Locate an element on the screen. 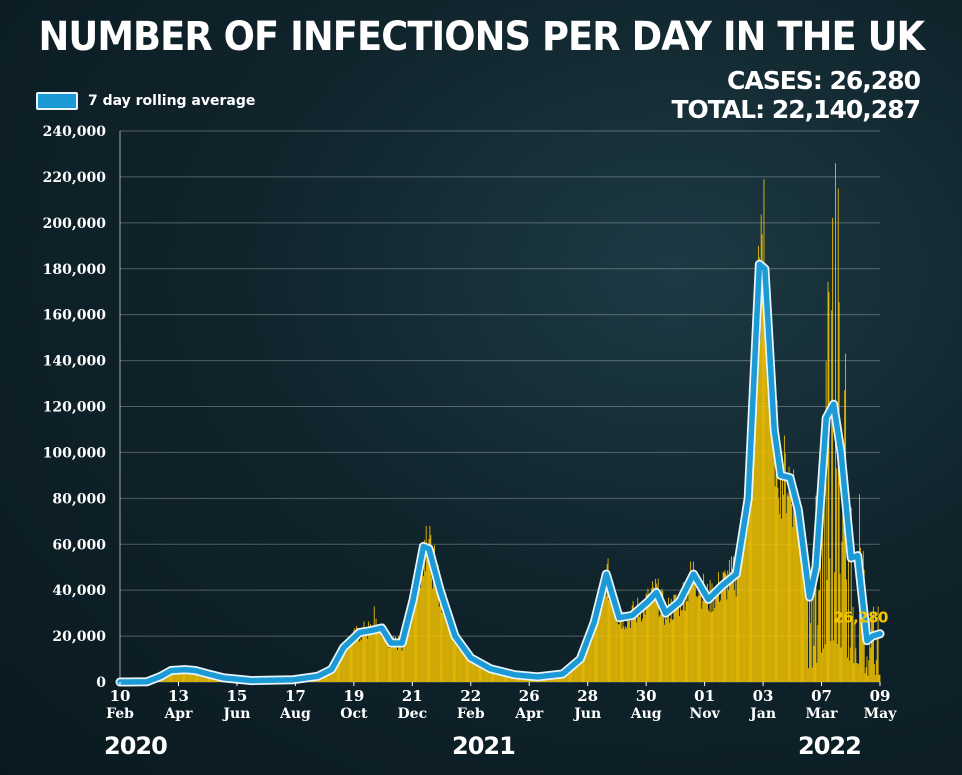  x-tick-day: 07 is located at coordinates (821, 696).